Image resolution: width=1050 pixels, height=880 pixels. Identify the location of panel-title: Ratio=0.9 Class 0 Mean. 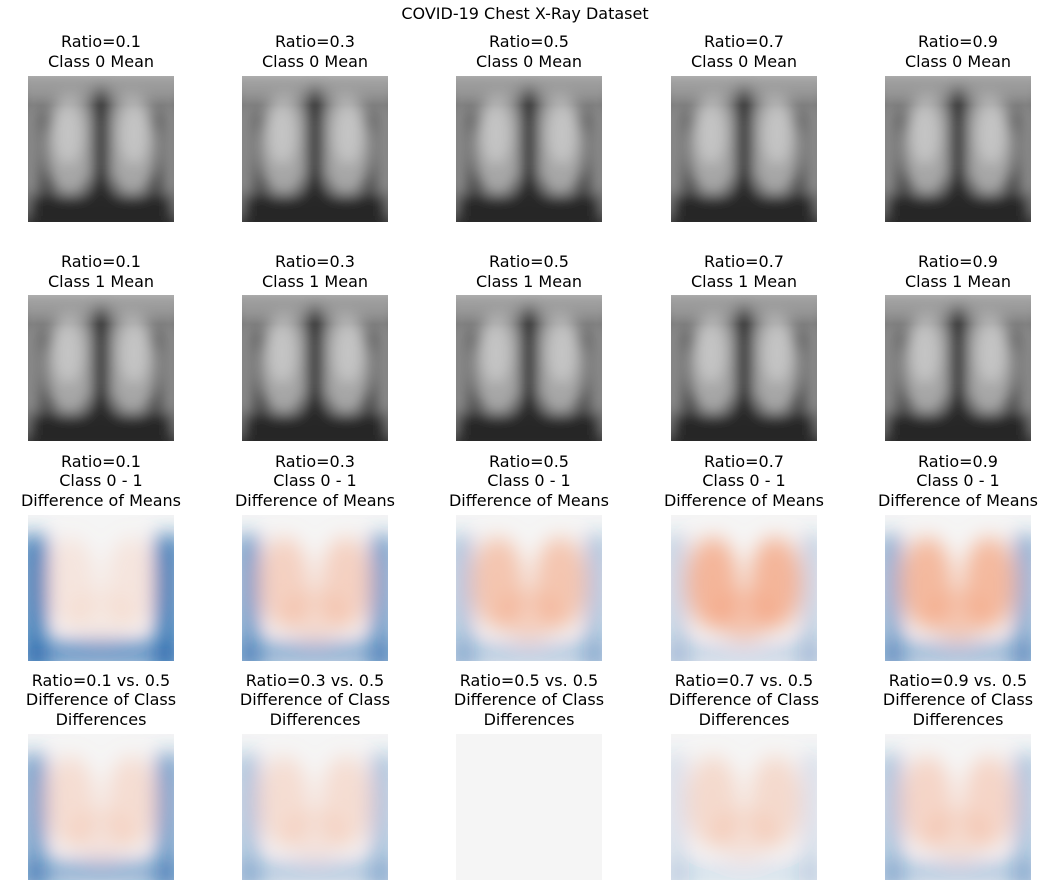
(954, 51).